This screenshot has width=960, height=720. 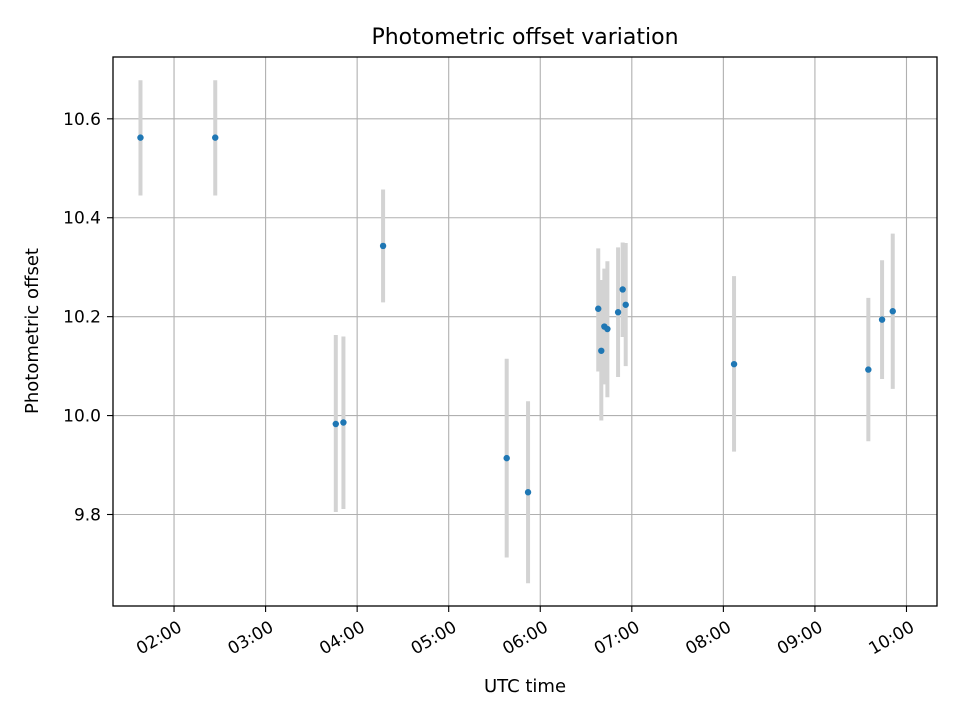 I want to click on y-axis: 9.8 10.0 10.2 10.4 10.6, so click(x=88, y=318).